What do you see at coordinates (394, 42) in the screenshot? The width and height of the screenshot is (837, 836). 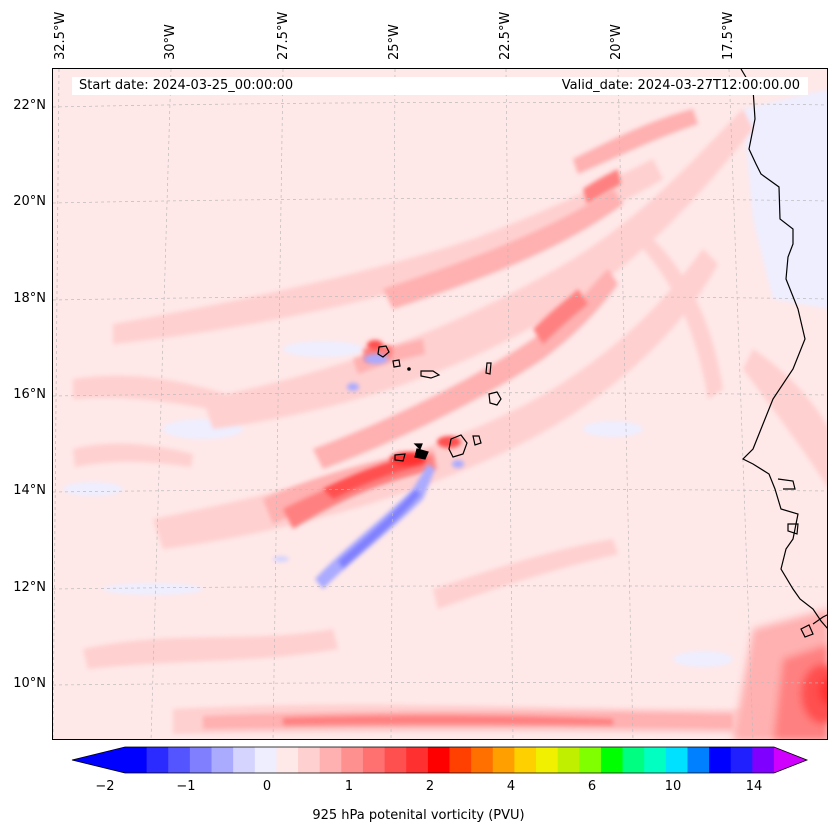 I see `lon-label: 25°W` at bounding box center [394, 42].